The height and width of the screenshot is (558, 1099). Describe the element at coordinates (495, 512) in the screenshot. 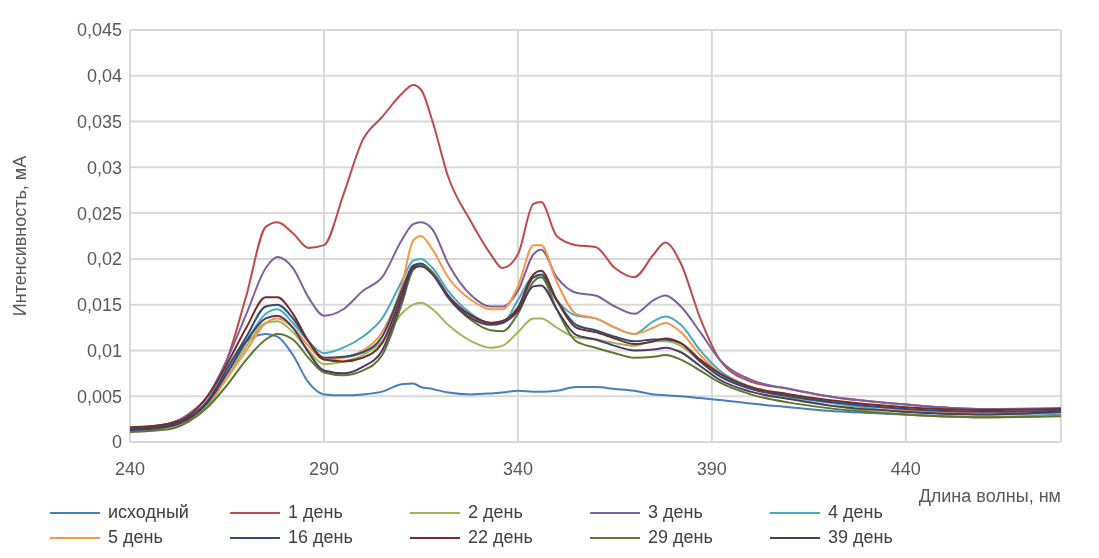

I see `legend-label: 2 день` at that location.